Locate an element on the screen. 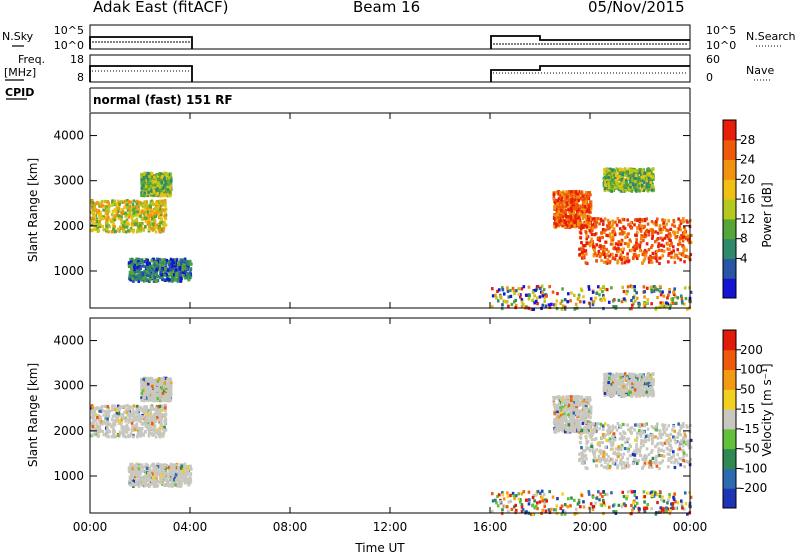  beam-label: Beam 16 is located at coordinates (387, 8).